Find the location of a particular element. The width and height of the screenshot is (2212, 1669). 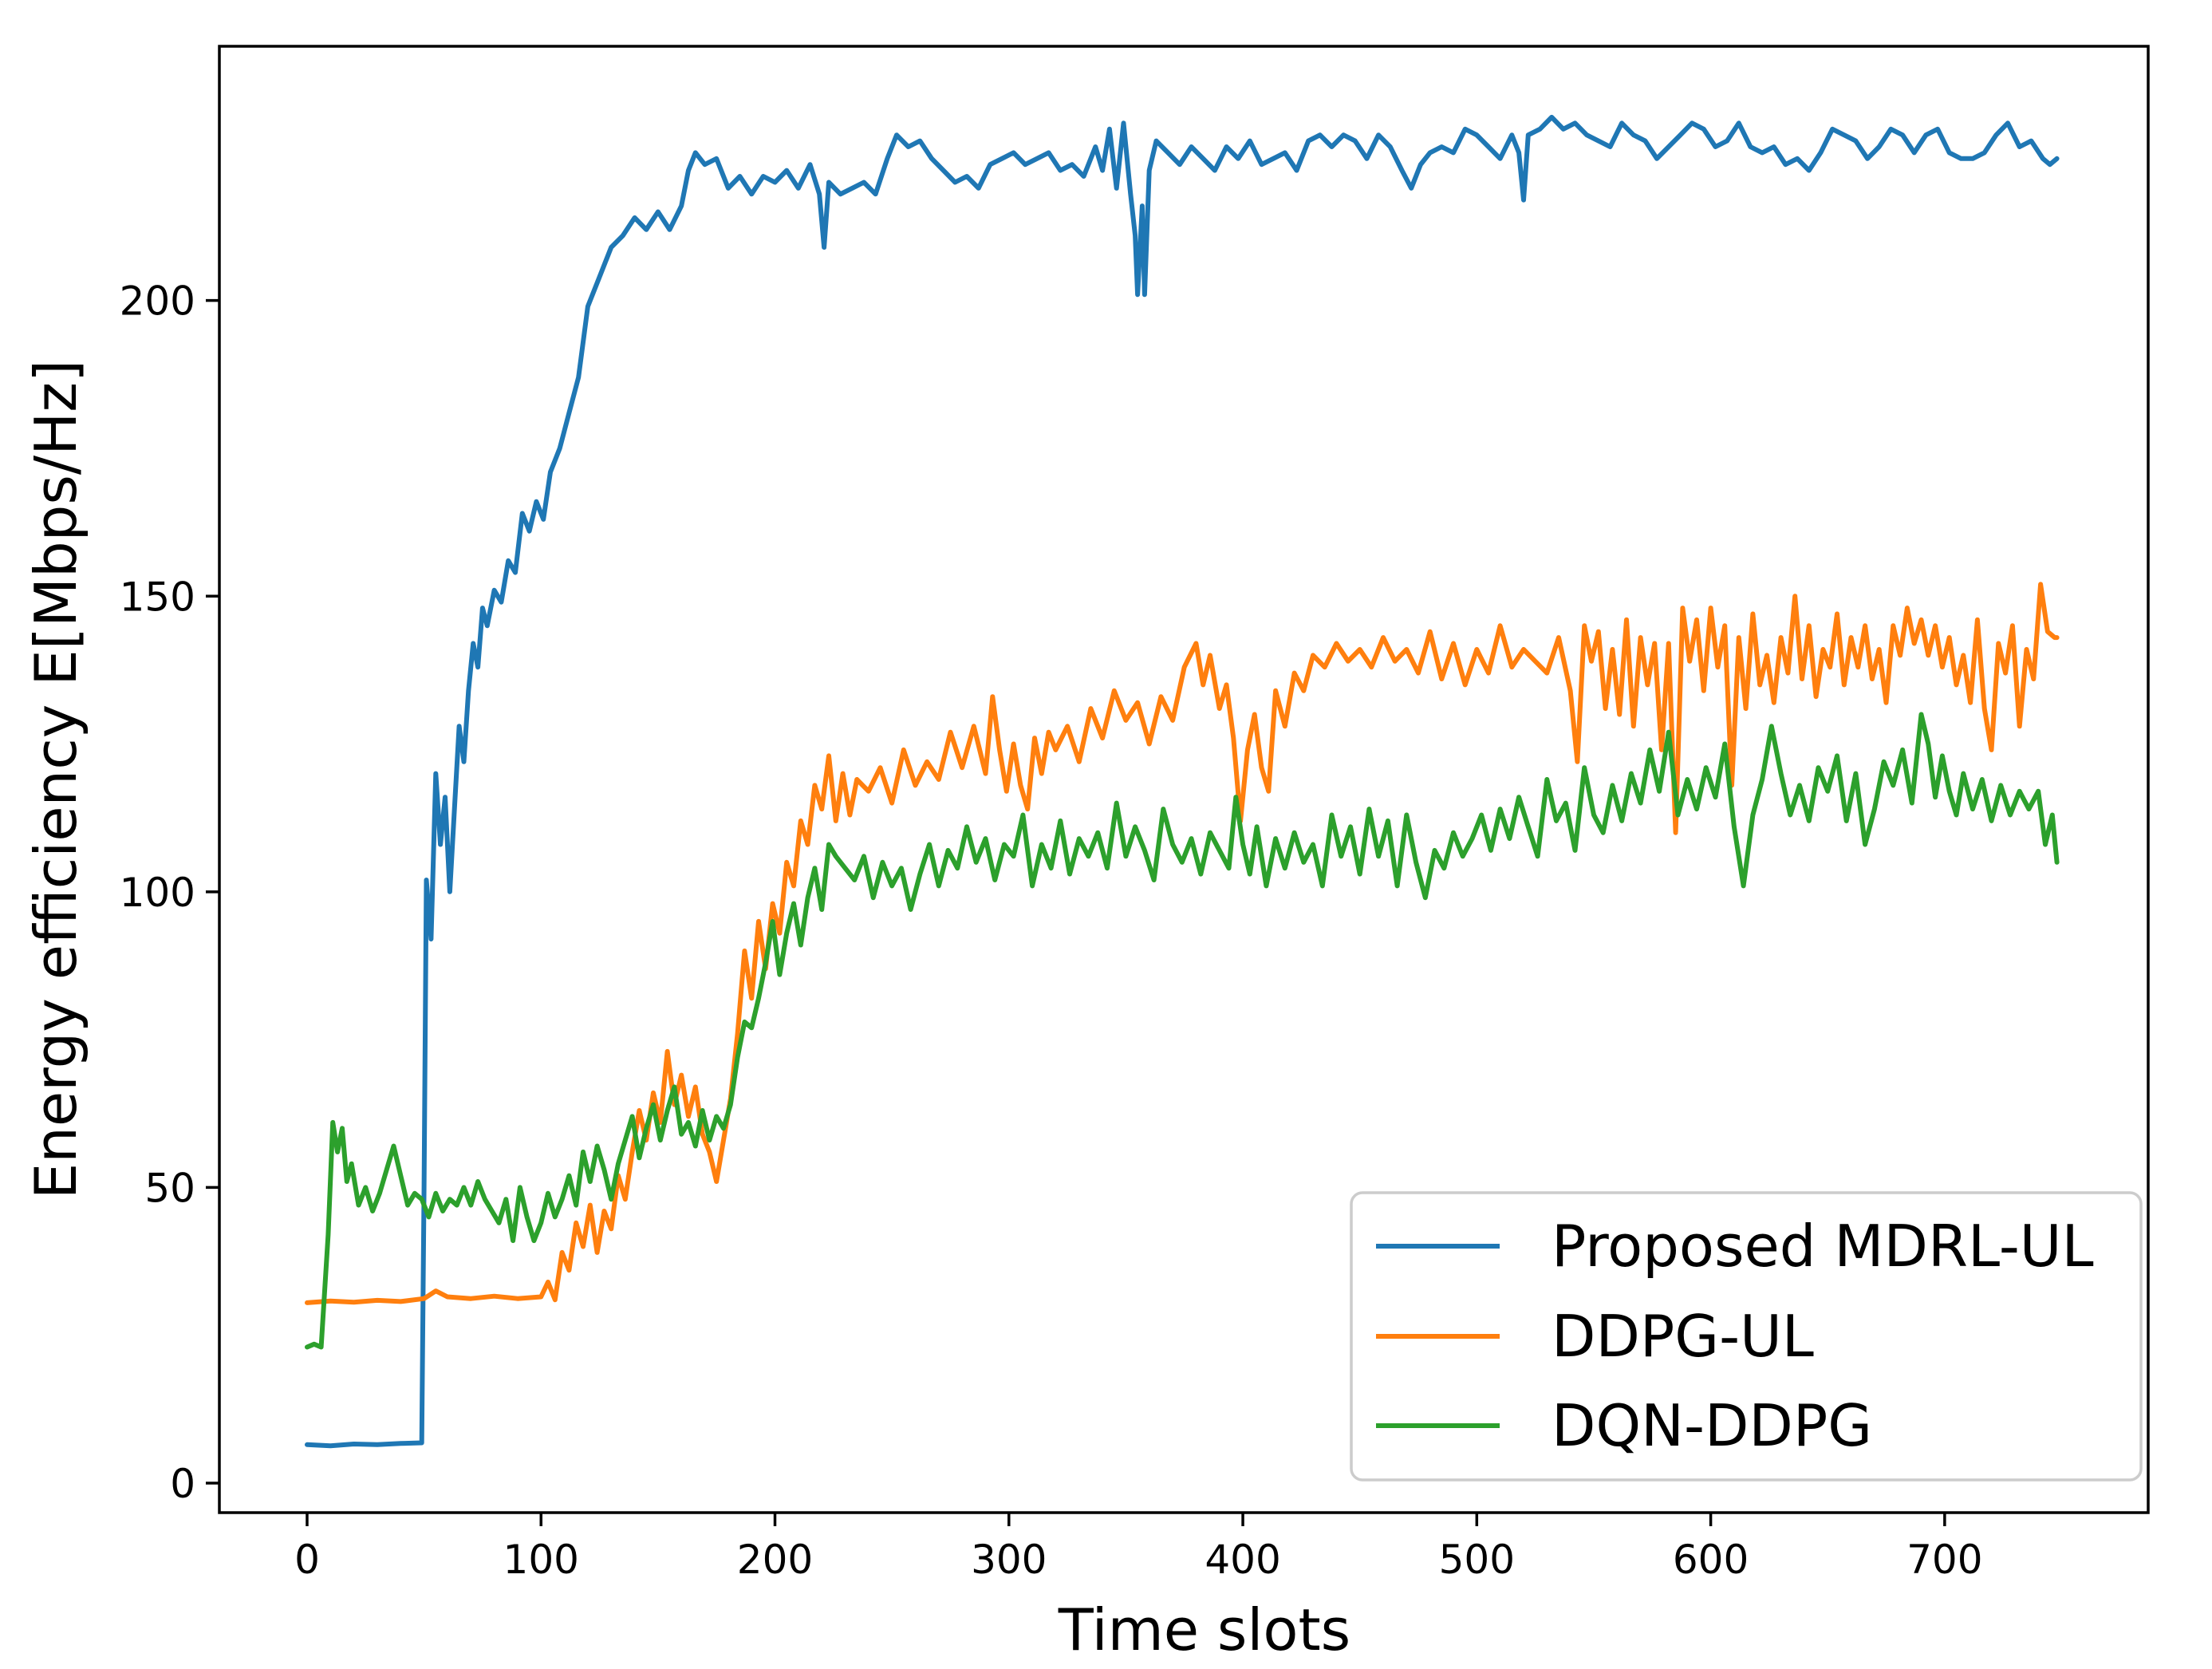

x-tick-label: 600 is located at coordinates (1711, 1560).